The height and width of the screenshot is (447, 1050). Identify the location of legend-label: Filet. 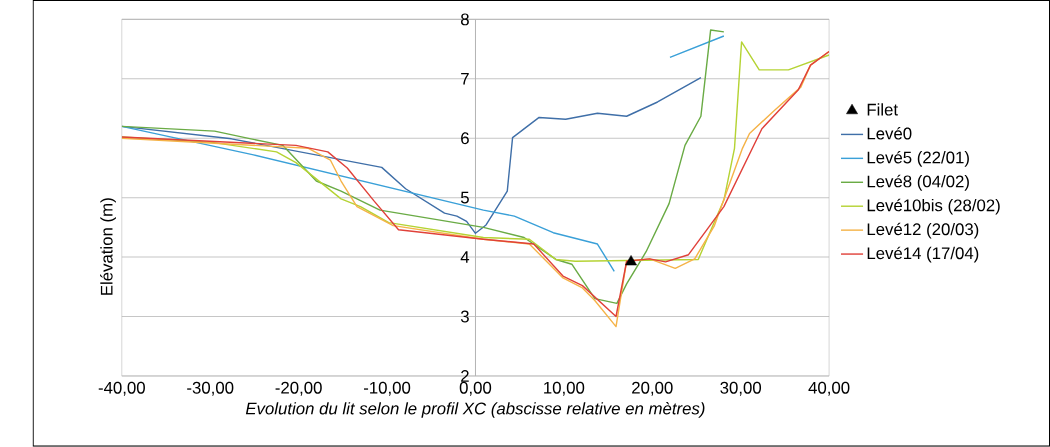
(882, 109).